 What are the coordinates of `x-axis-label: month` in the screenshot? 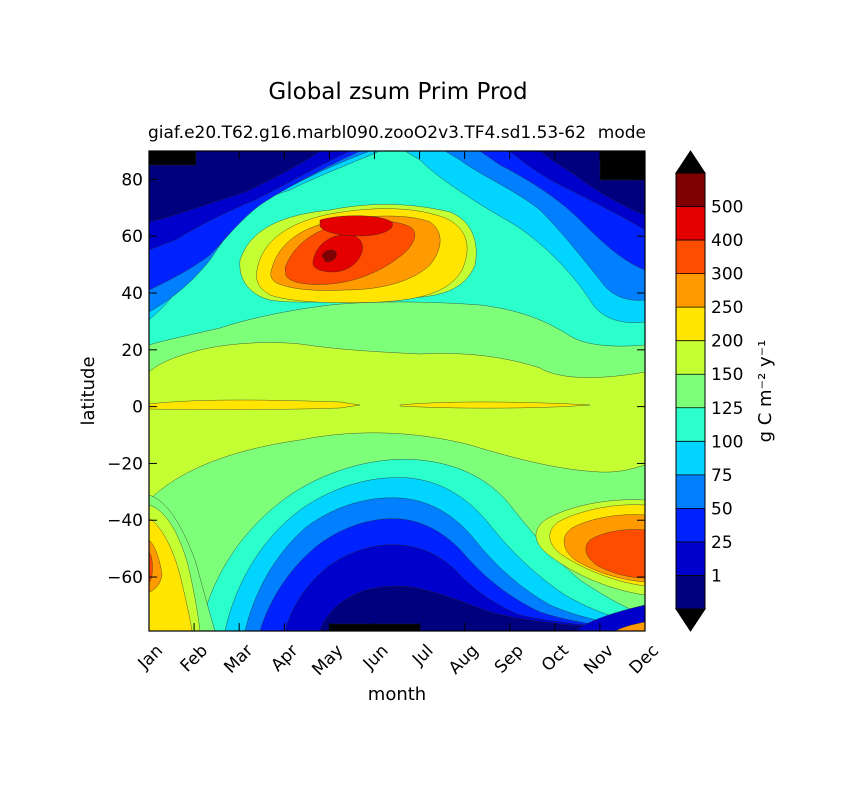 It's located at (397, 694).